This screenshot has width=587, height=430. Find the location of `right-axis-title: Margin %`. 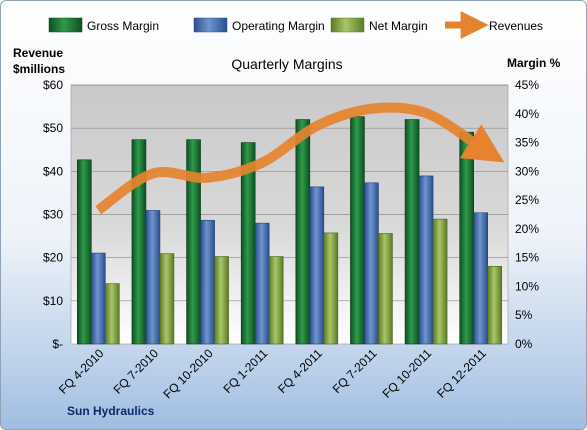

right-axis-title: Margin % is located at coordinates (534, 63).